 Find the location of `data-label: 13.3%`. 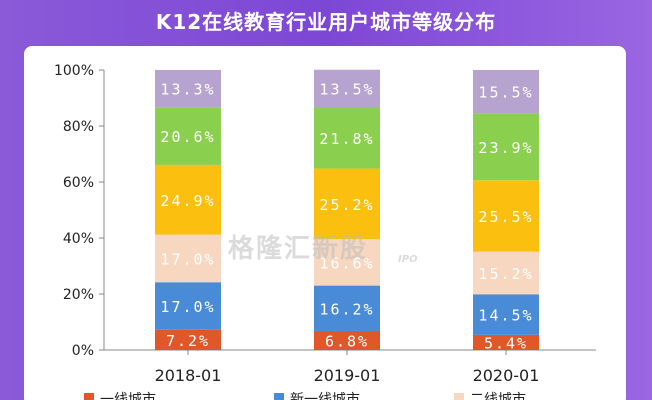

data-label: 13.3% is located at coordinates (187, 90).